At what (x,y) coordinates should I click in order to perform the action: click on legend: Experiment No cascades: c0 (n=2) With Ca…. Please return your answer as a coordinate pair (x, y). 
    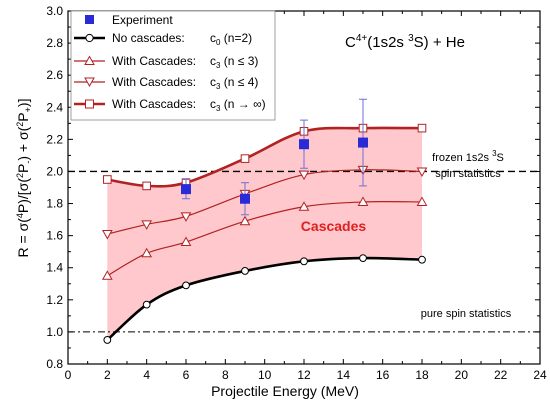
    Looking at the image, I should click on (173, 65).